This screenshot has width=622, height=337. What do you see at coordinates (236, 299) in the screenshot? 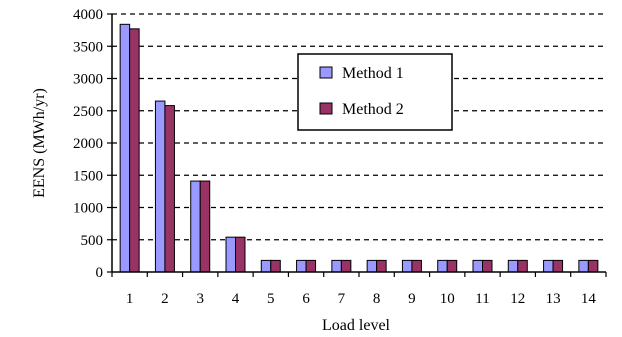
I see `x-tick-label-4: 4` at bounding box center [236, 299].